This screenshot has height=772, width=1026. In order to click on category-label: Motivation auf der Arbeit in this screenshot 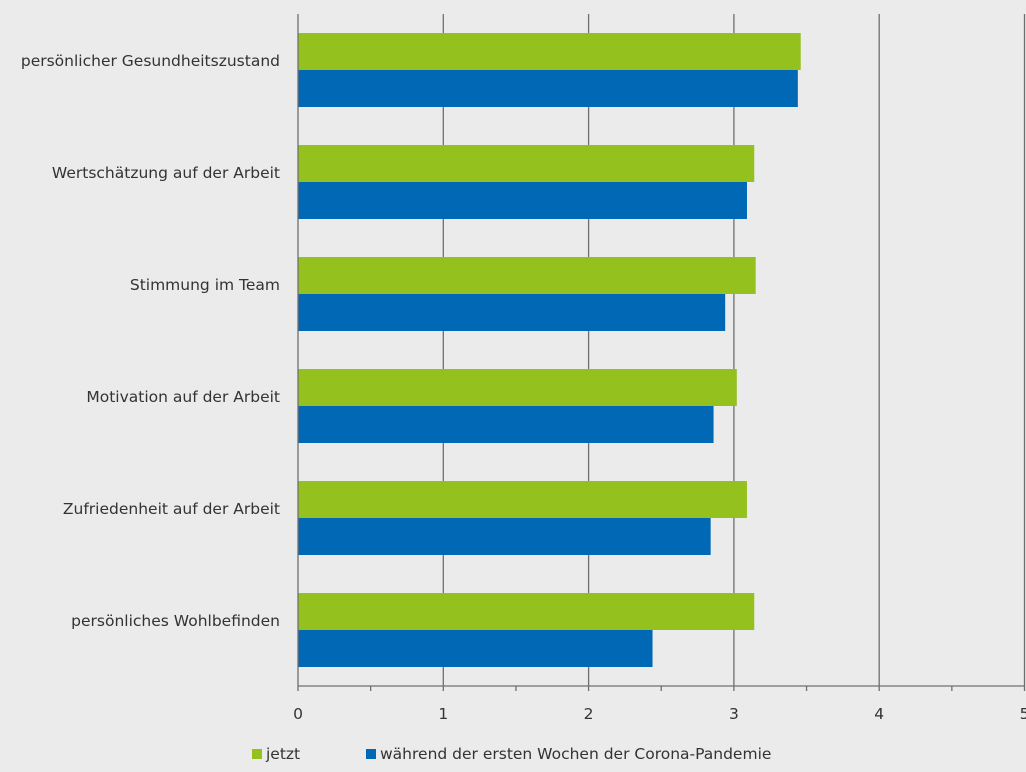, I will do `click(183, 397)`.